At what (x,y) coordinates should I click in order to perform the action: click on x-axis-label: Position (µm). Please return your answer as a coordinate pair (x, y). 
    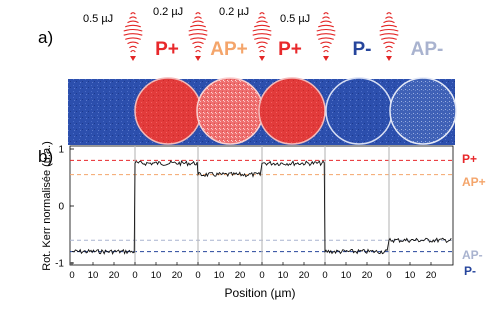
    Looking at the image, I should click on (260, 293).